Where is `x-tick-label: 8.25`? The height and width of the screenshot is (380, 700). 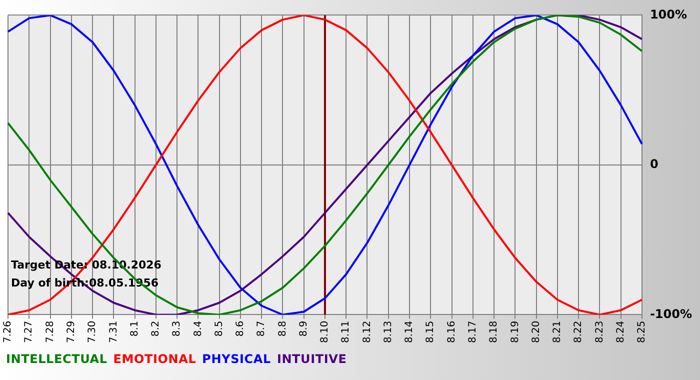
x-tick-label: 8.25 is located at coordinates (642, 331).